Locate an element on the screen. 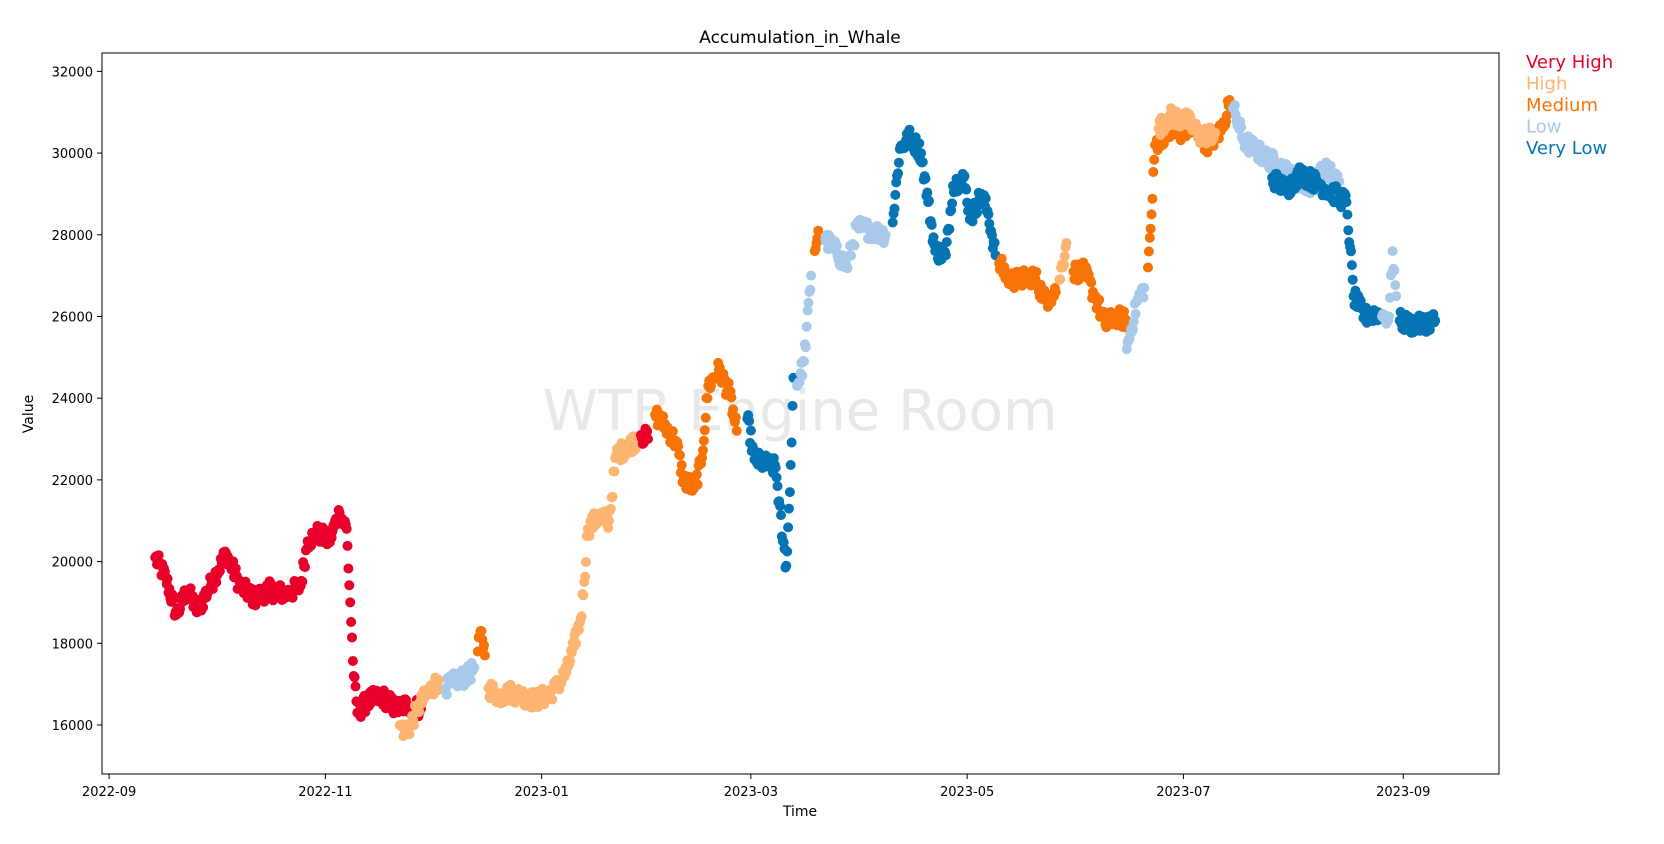 The width and height of the screenshot is (1664, 844). y-tick-label: 30000 is located at coordinates (72, 154).